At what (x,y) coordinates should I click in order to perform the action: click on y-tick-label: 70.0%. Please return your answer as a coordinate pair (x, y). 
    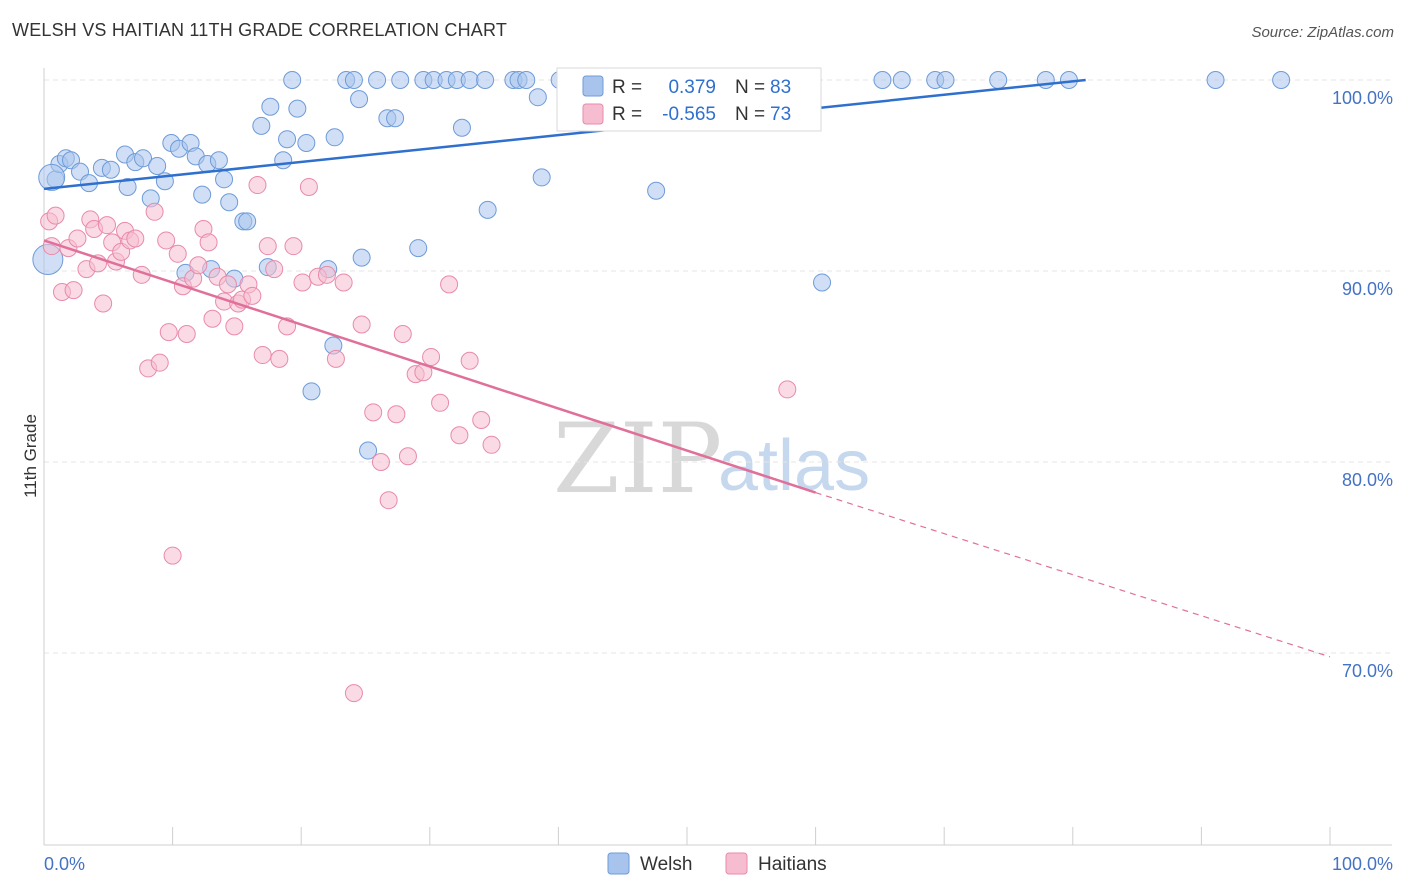
    Looking at the image, I should click on (1367, 671).